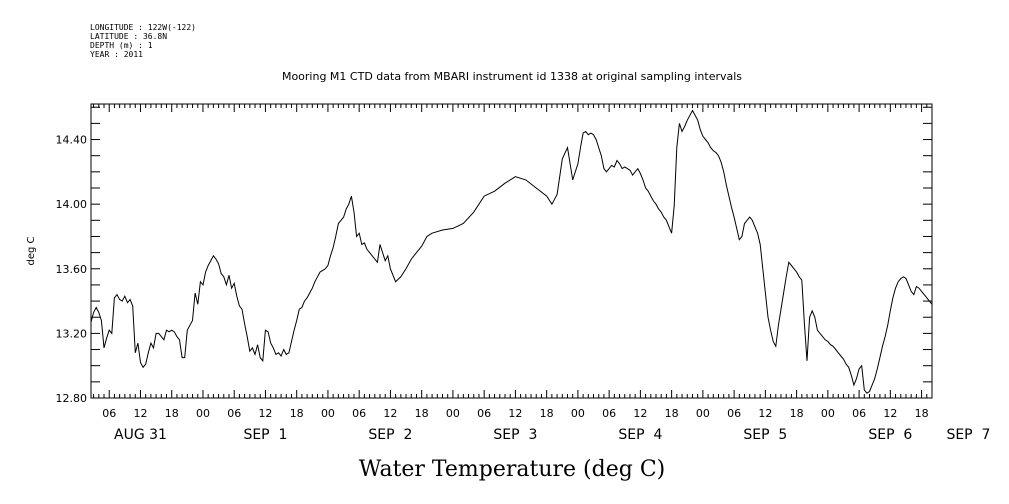  Describe the element at coordinates (512, 469) in the screenshot. I see `x-axis-label: Water Temperature (deg C)` at that location.